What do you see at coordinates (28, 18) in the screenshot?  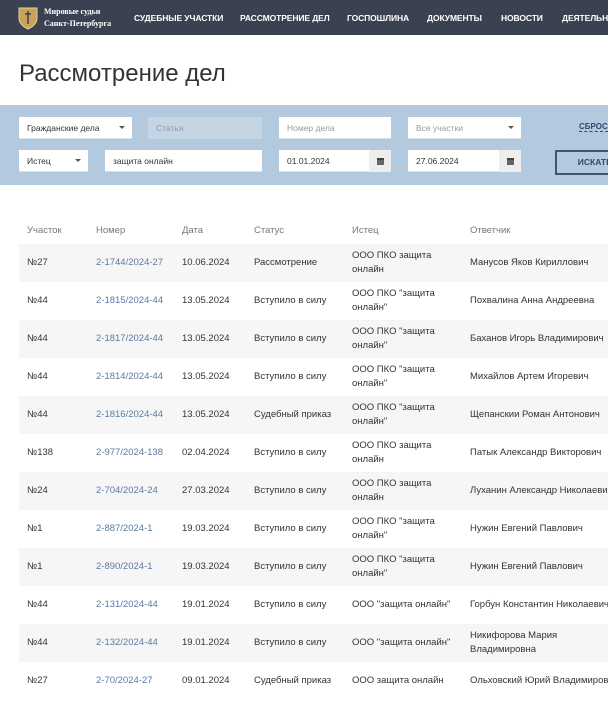 I see `shield-logo-icon` at bounding box center [28, 18].